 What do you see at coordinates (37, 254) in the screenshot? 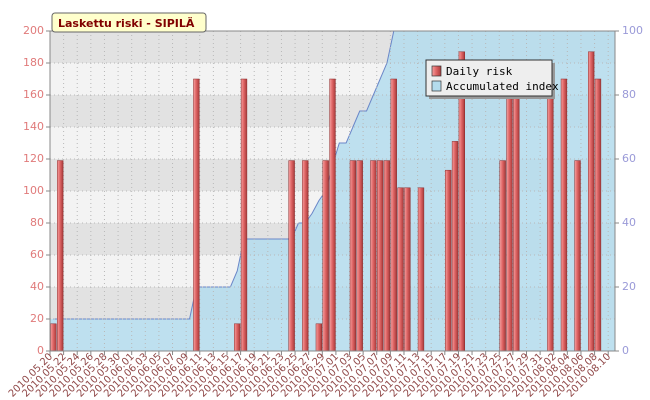
I see `y-tick-label: 60` at bounding box center [37, 254].